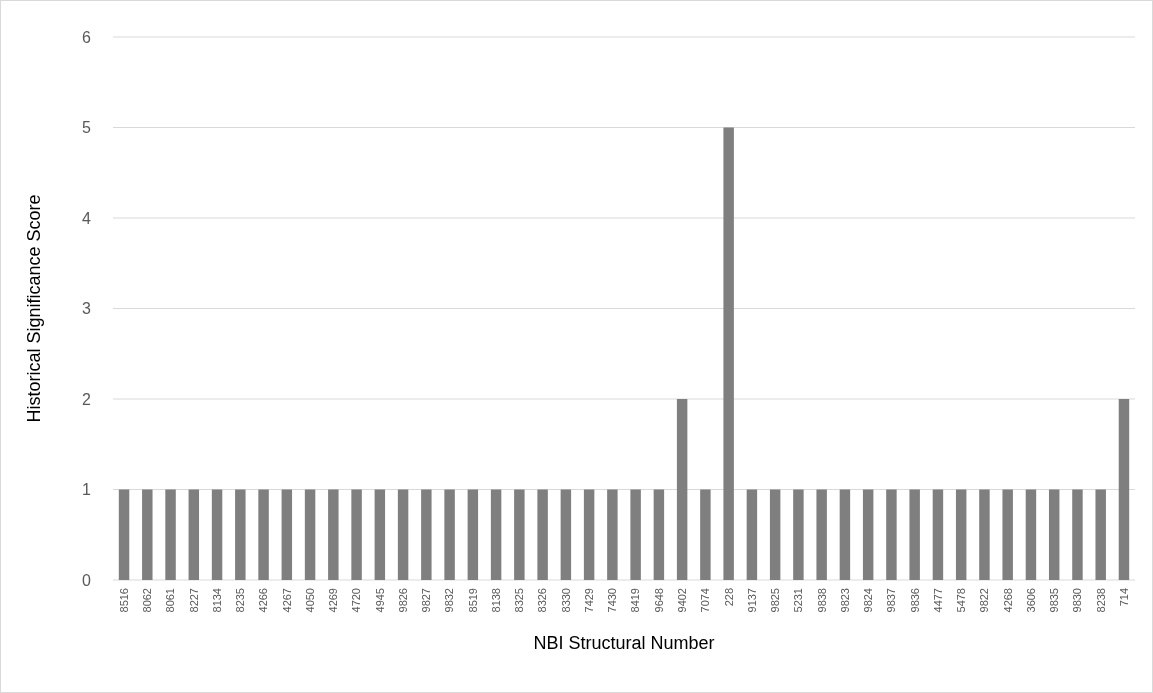  Describe the element at coordinates (519, 600) in the screenshot. I see `x-tick-label: 8325` at that location.